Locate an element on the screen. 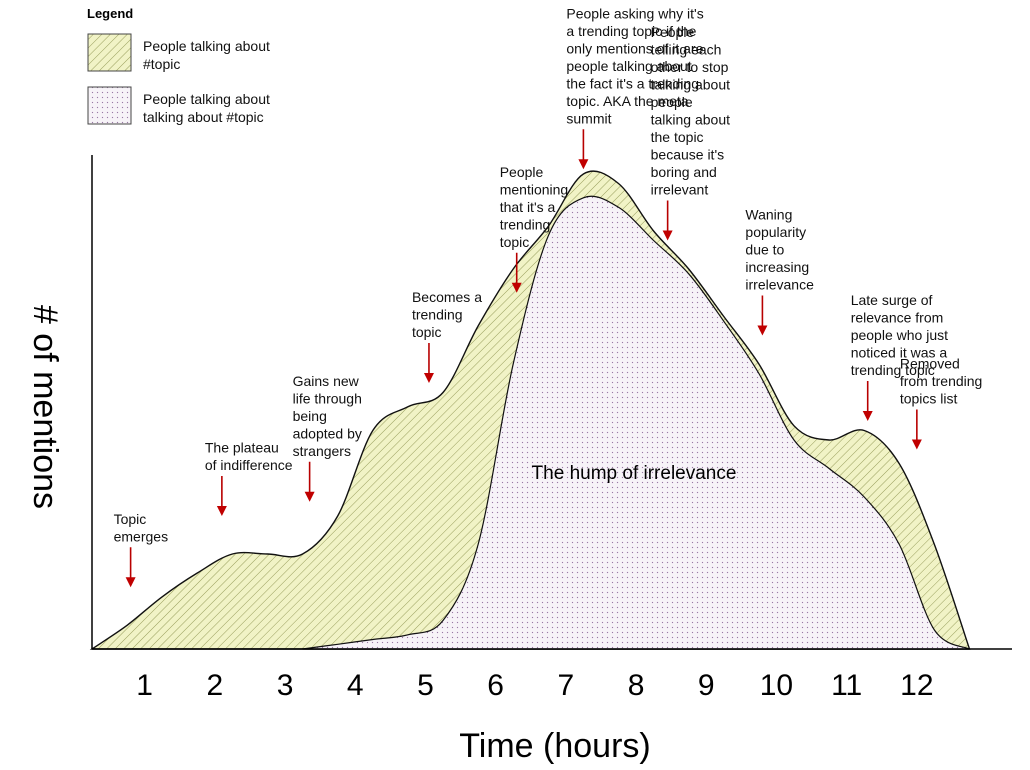  annotation-3-line-4: adopted by is located at coordinates (327, 433).